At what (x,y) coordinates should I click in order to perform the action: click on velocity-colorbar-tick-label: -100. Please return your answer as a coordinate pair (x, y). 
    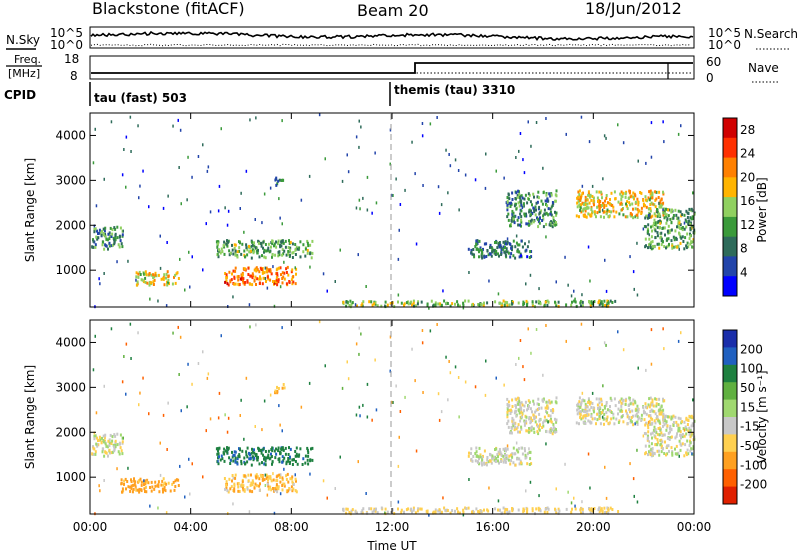
    Looking at the image, I should click on (753, 465).